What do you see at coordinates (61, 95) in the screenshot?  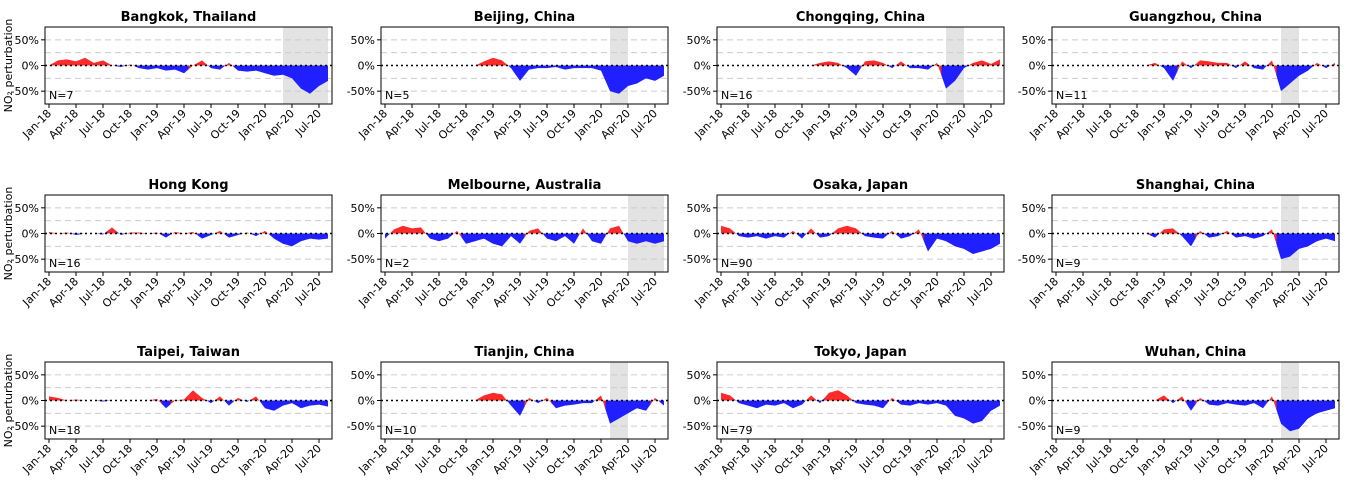 I see `sample-count: N=7` at bounding box center [61, 95].